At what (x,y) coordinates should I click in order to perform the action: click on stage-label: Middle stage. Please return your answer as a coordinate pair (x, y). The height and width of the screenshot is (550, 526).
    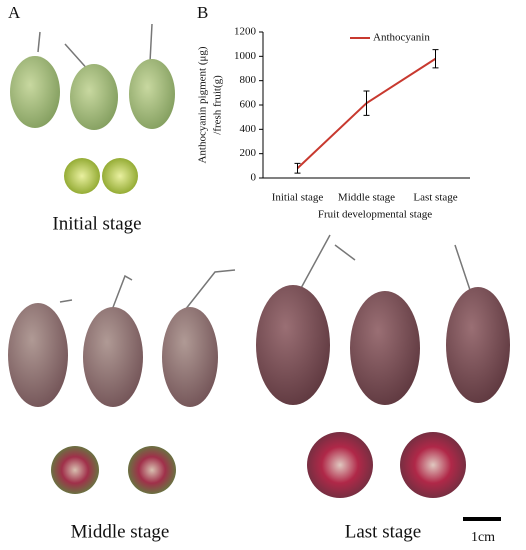
    Looking at the image, I should click on (120, 531).